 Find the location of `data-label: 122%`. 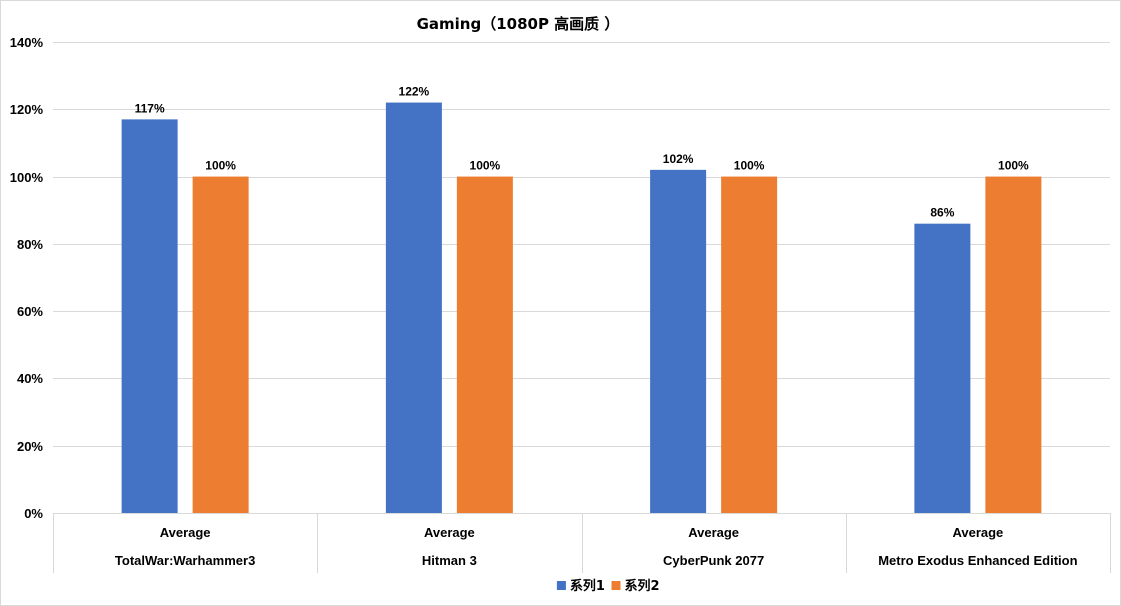

data-label: 122% is located at coordinates (414, 92).